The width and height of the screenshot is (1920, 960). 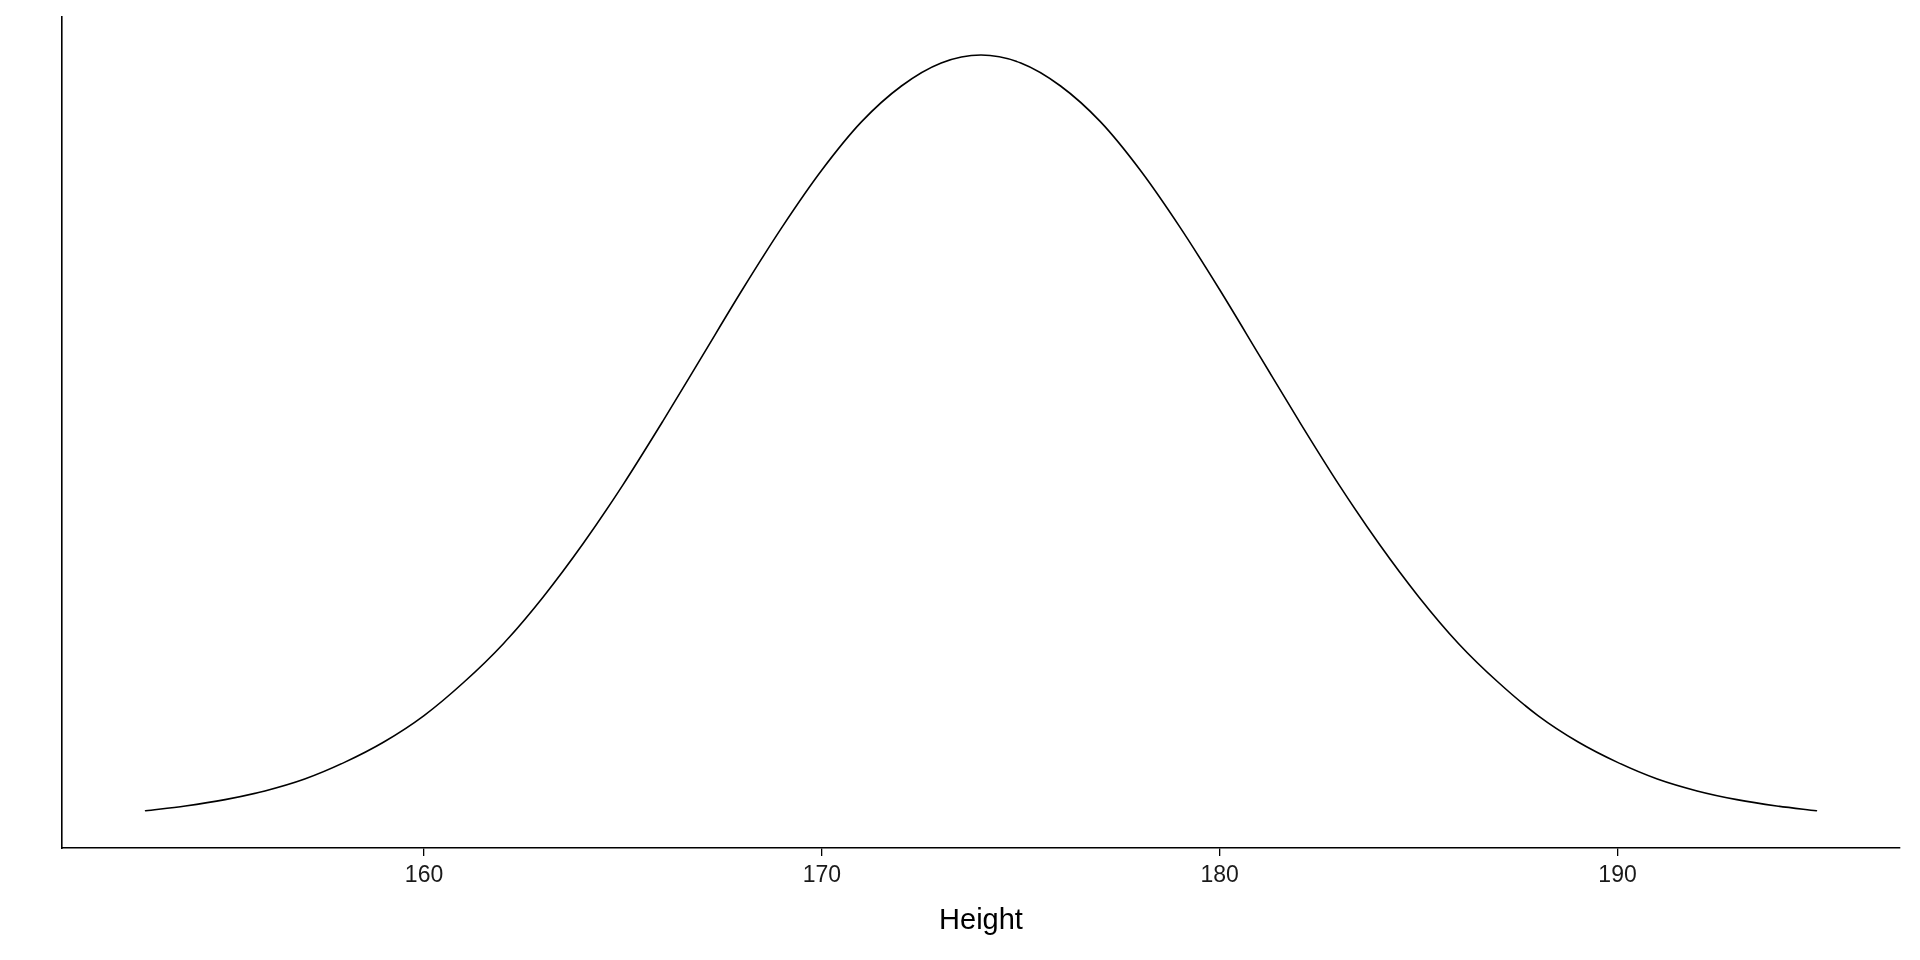 What do you see at coordinates (981, 918) in the screenshot?
I see `x-axis-title: Height` at bounding box center [981, 918].